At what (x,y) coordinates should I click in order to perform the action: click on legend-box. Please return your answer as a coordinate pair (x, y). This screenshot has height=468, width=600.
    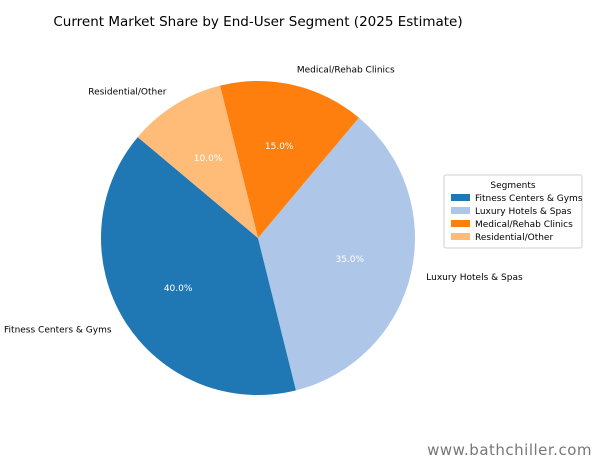
    Looking at the image, I should click on (513, 211).